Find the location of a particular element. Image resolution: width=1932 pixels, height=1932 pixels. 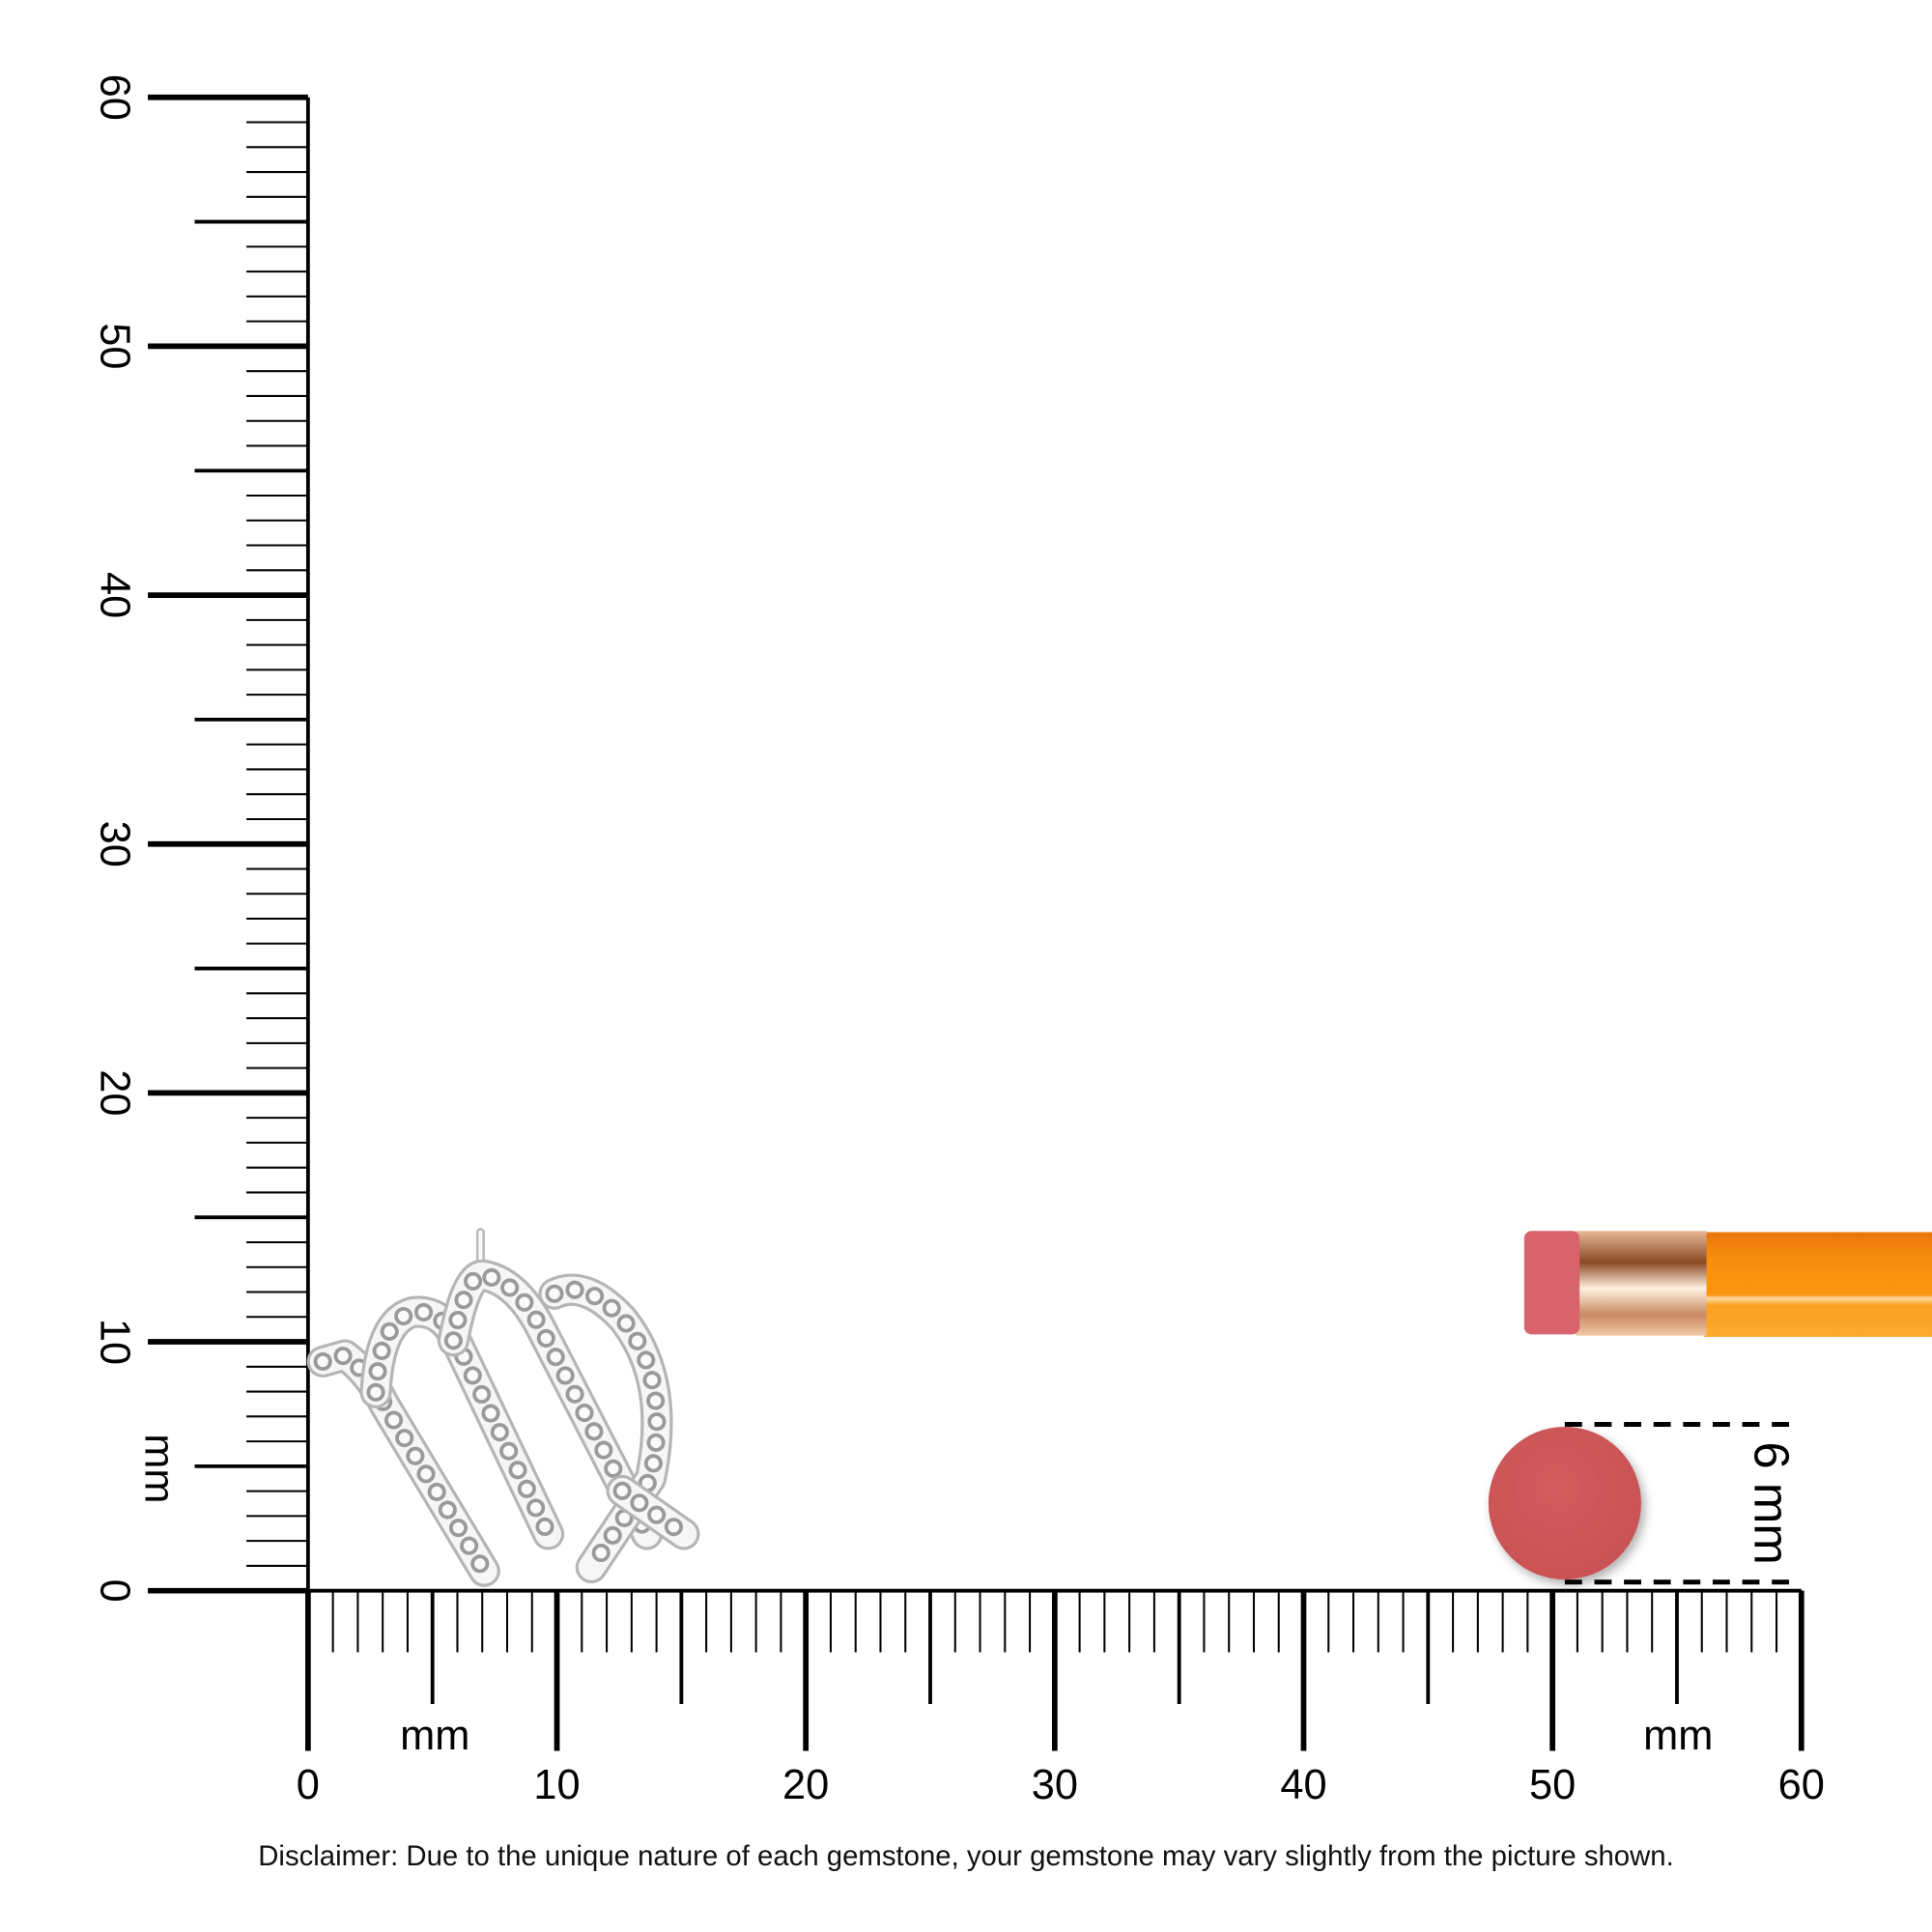

vertical-unit-label: mm is located at coordinates (159, 1468).